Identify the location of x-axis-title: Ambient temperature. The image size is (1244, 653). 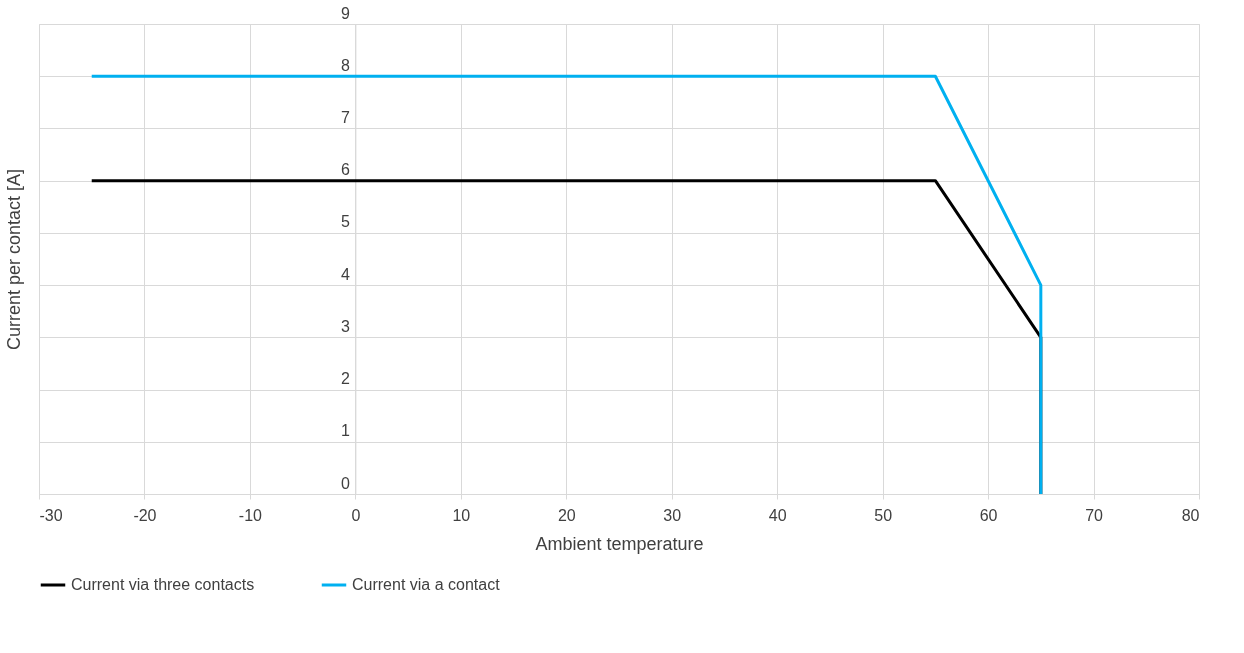
(619, 543).